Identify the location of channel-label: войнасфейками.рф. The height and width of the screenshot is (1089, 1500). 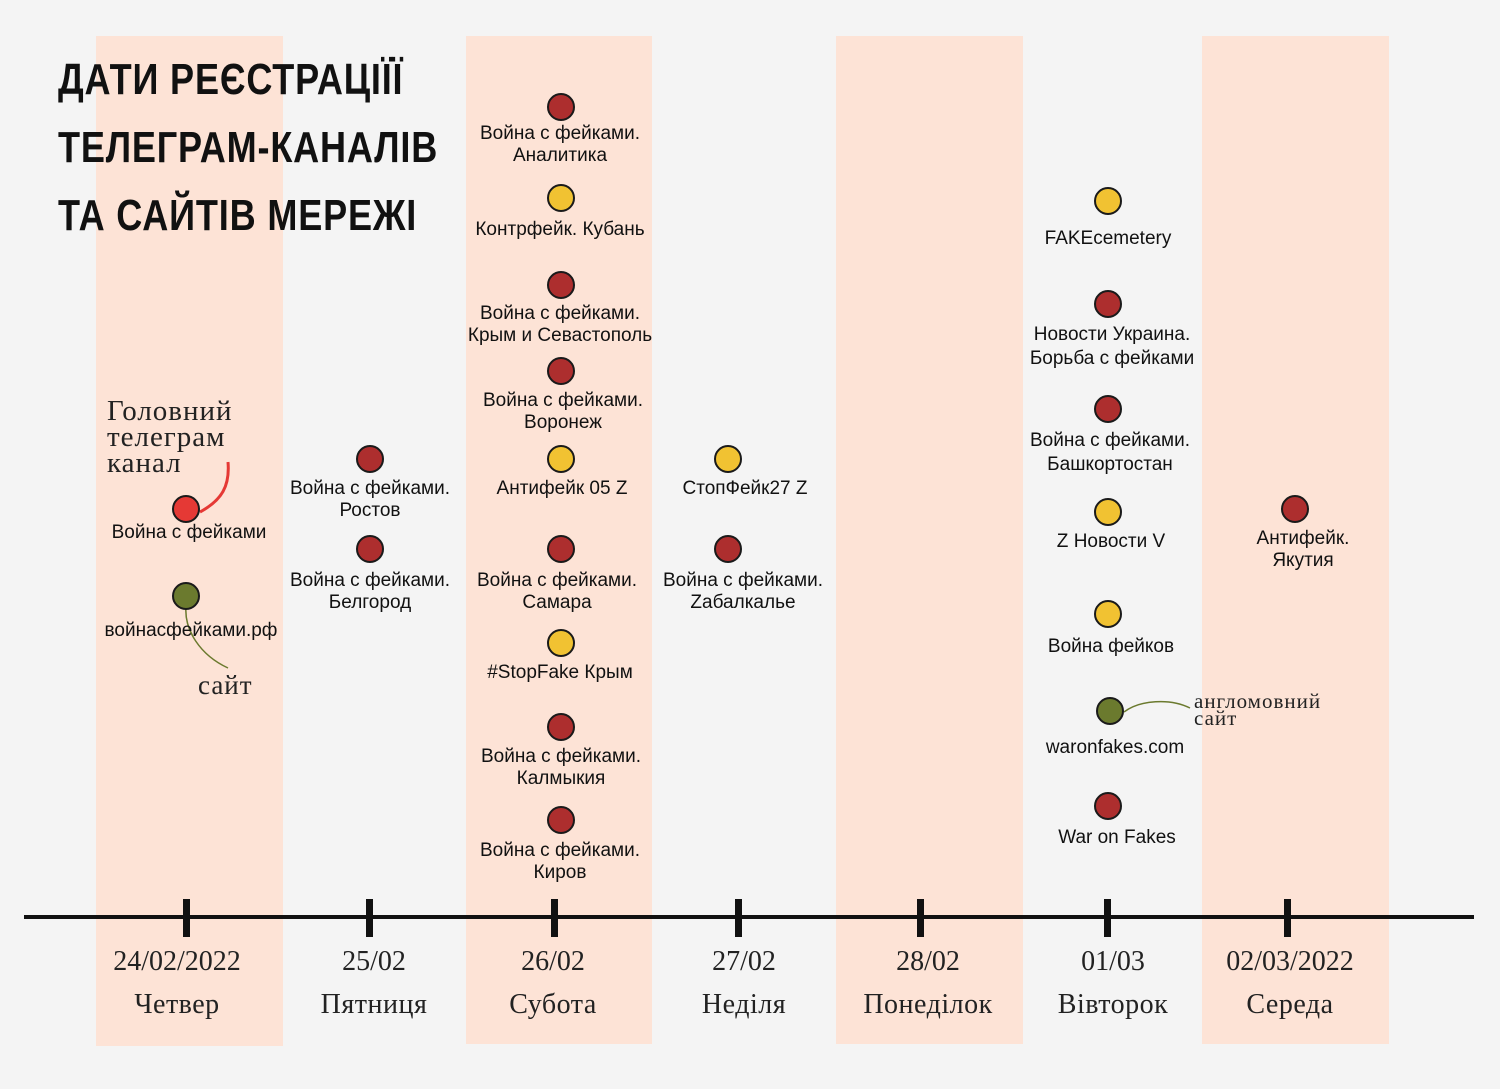
(191, 630).